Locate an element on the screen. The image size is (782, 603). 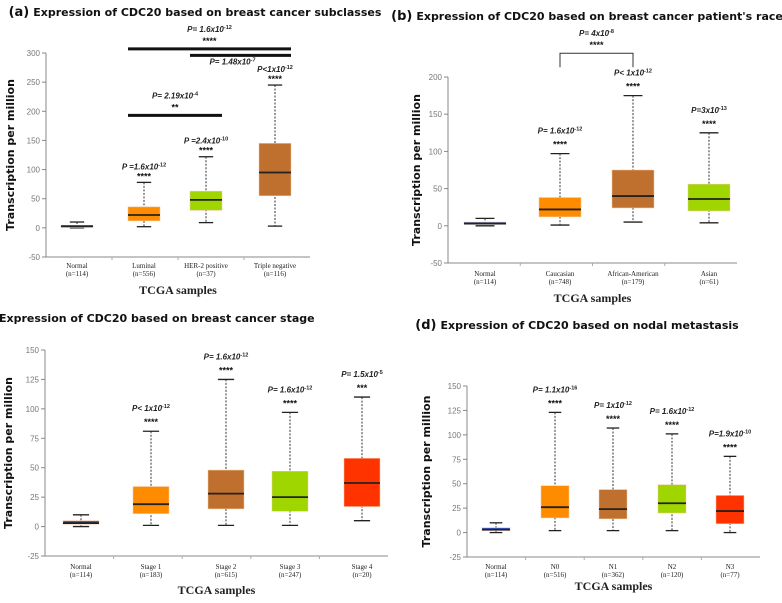
y-tick-label: -25 is located at coordinates (33, 556).